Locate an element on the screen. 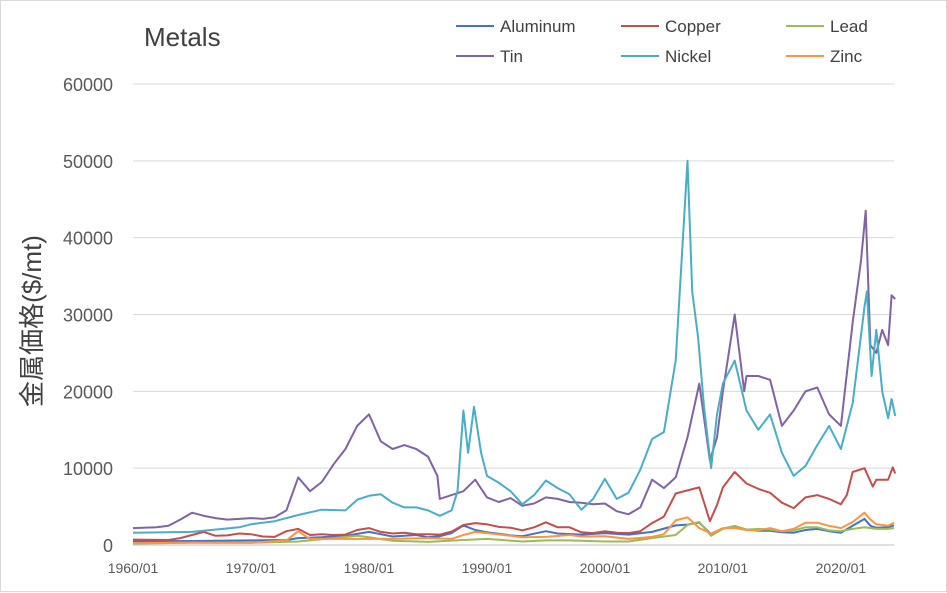 This screenshot has height=593, width=947. x-tick-label: 2020/01 is located at coordinates (841, 568).